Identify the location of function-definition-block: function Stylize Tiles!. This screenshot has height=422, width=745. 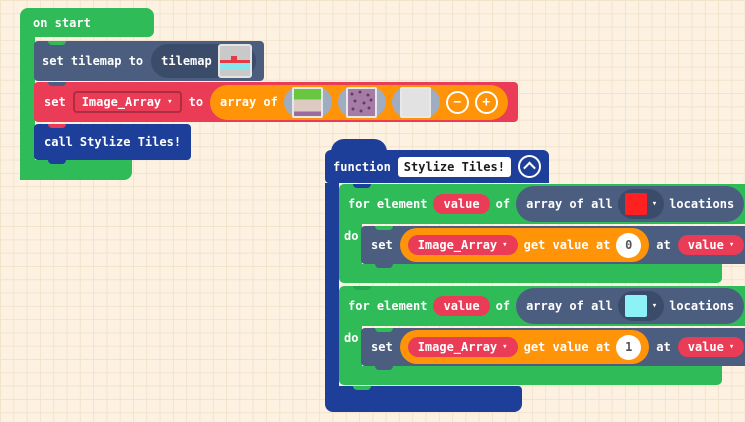
(437, 166).